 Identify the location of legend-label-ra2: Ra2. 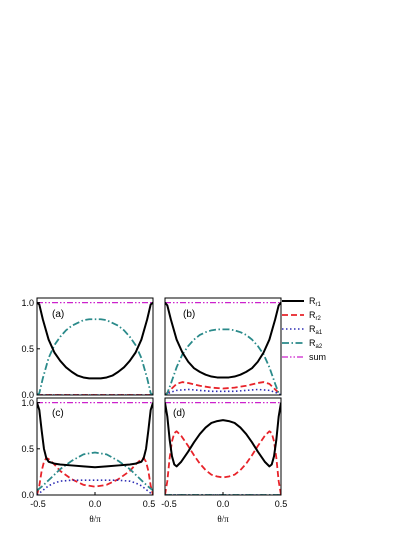
(316, 344).